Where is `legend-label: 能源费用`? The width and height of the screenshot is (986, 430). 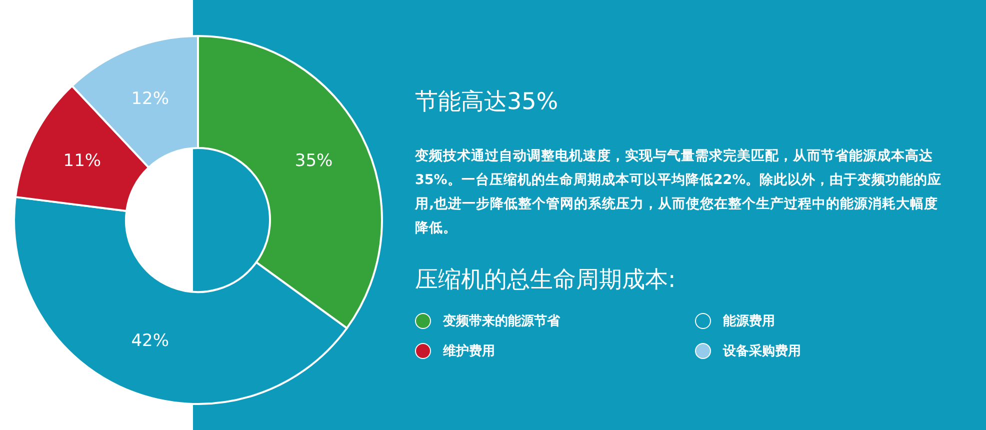 legend-label: 能源费用 is located at coordinates (749, 321).